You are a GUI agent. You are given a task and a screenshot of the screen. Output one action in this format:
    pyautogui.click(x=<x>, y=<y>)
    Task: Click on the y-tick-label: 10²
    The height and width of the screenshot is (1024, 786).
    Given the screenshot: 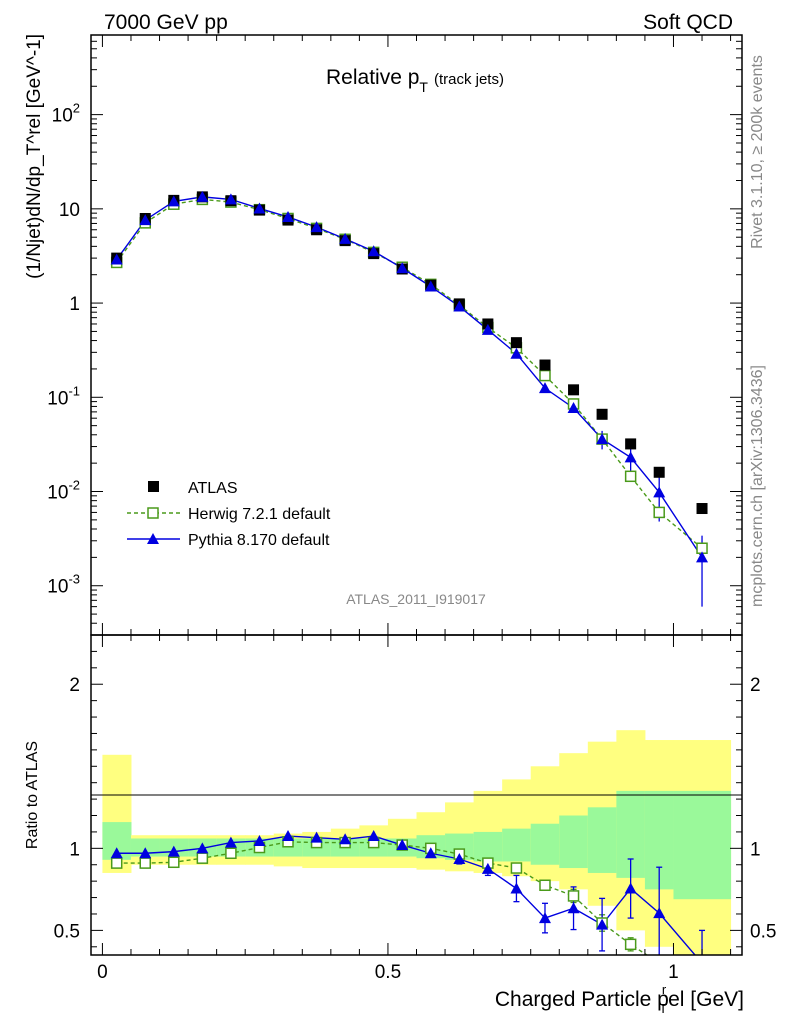 What is the action you would take?
    pyautogui.click(x=66, y=114)
    